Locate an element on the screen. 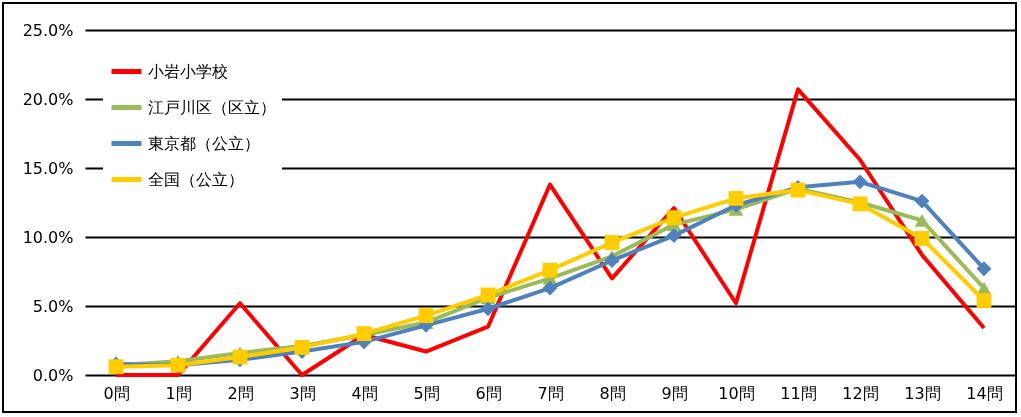  x-tick-label: 9問 is located at coordinates (674, 393).